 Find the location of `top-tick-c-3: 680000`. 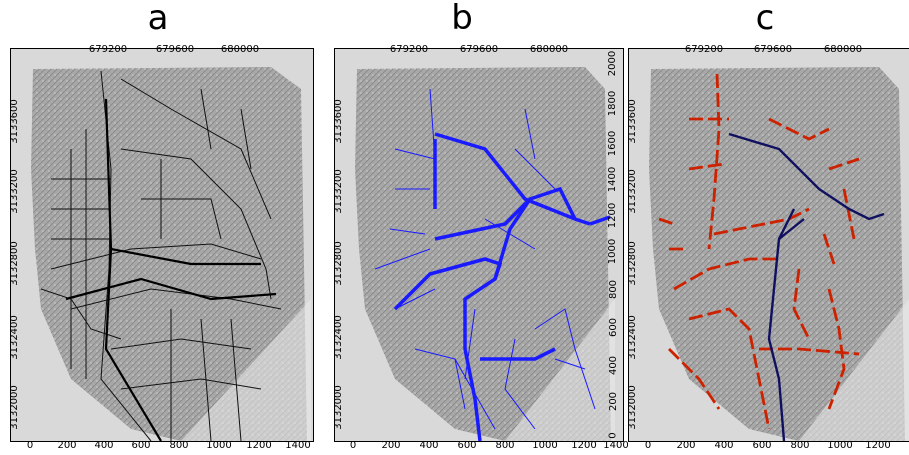

top-tick-c-3: 680000 is located at coordinates (843, 49).